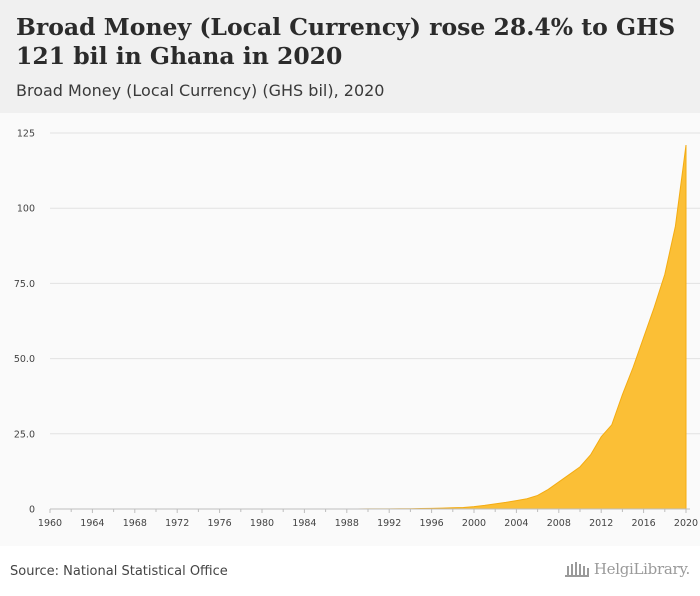 This screenshot has height=596, width=700. What do you see at coordinates (24, 284) in the screenshot?
I see `y-tick-label: 75.0` at bounding box center [24, 284].